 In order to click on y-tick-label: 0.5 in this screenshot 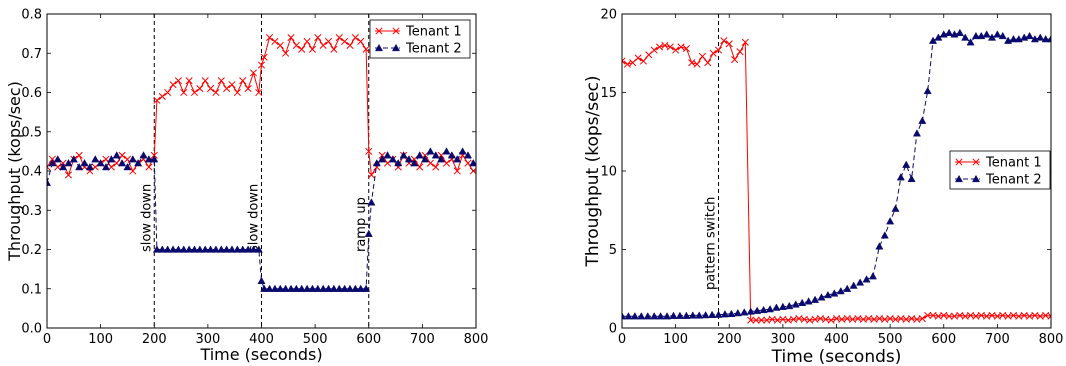, I will do `click(31, 132)`.